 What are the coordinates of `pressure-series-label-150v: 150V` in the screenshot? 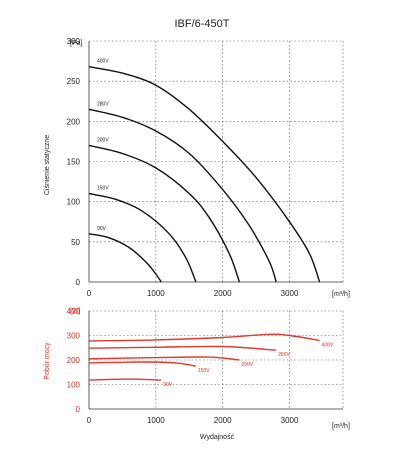 It's located at (103, 189).